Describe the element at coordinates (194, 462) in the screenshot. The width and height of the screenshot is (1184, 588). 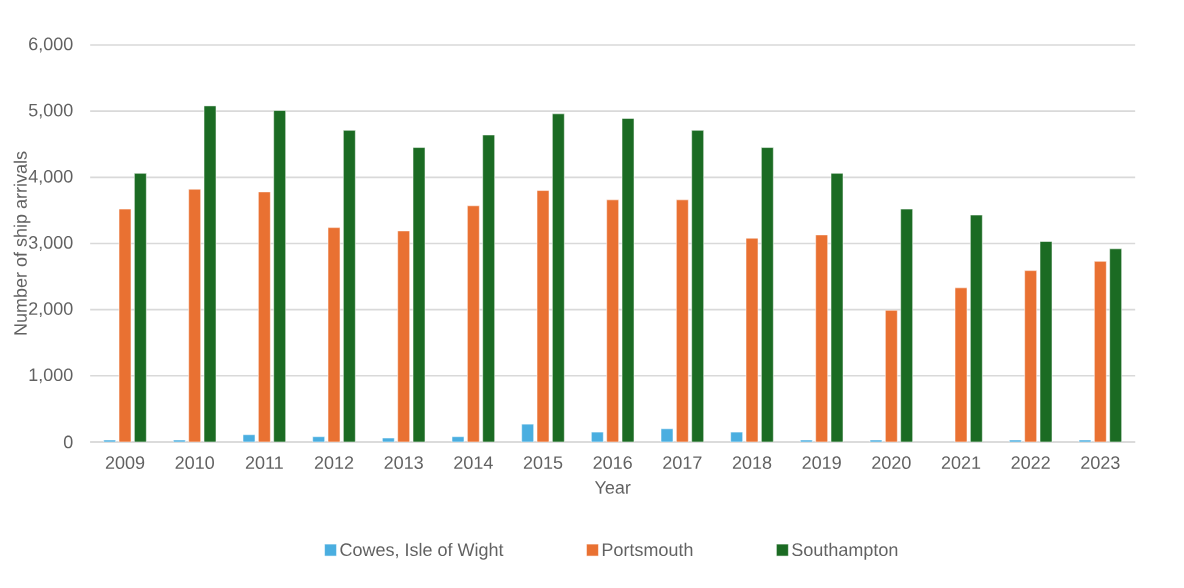
I see `x-tick-label: 2010` at that location.